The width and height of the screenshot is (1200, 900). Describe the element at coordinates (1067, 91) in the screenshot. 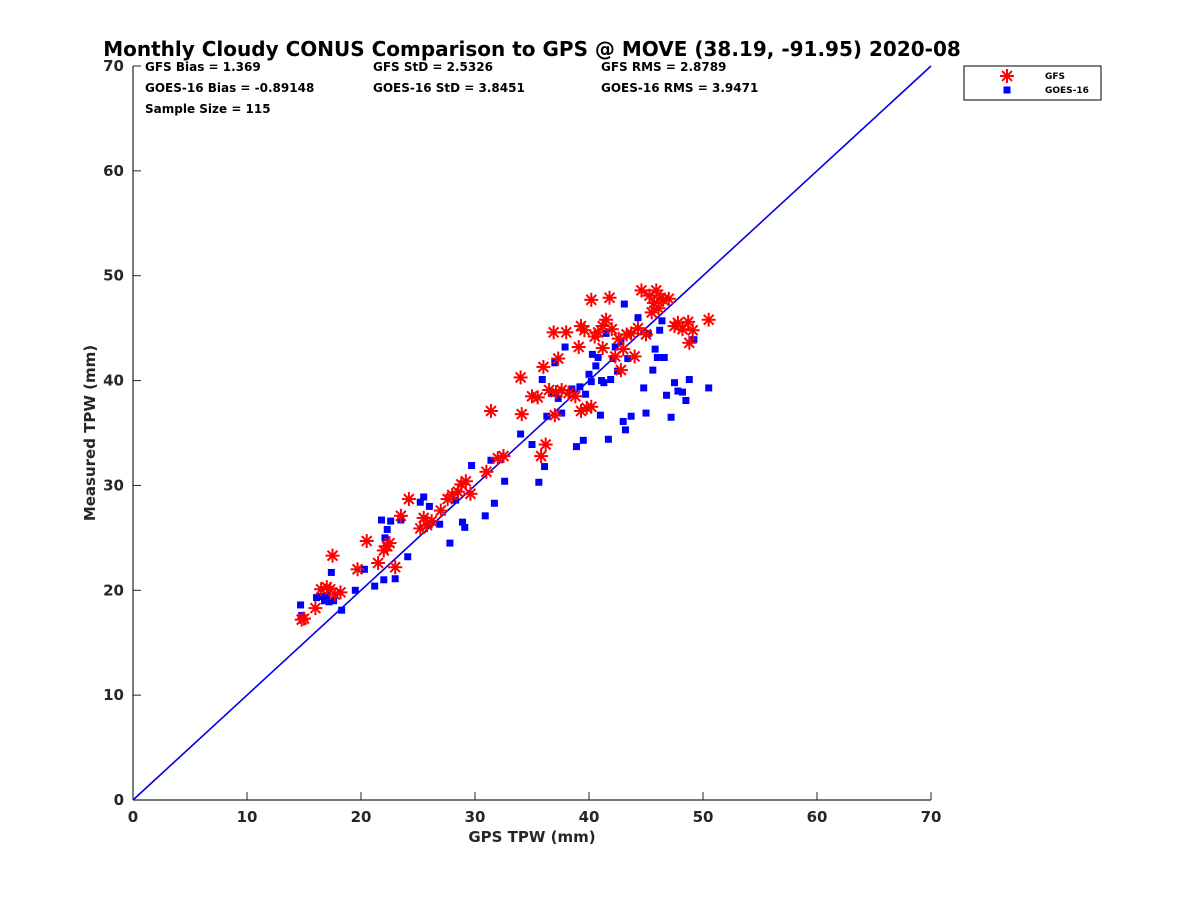

I see `legend-goes16-label: GOES-16` at that location.